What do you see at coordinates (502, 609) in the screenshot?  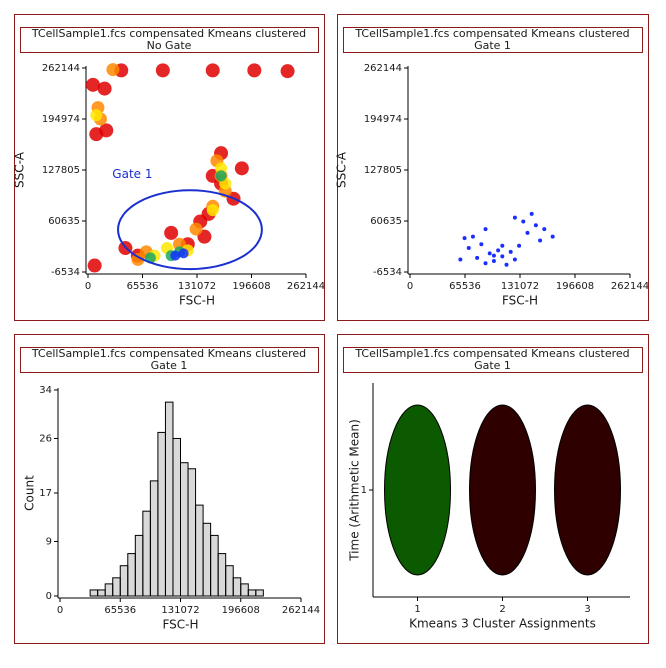 I see `x-tick-label: 2` at bounding box center [502, 609].